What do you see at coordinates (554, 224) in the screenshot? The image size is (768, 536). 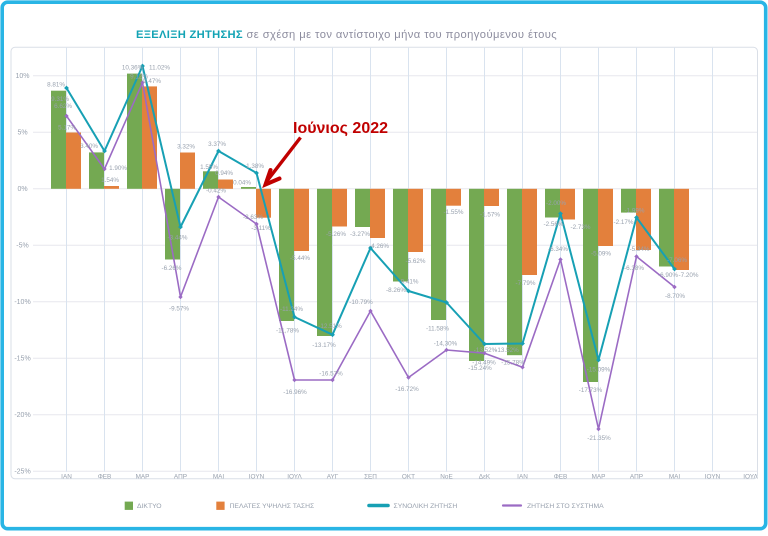 I see `svg-text: -2.56%` at bounding box center [554, 224].